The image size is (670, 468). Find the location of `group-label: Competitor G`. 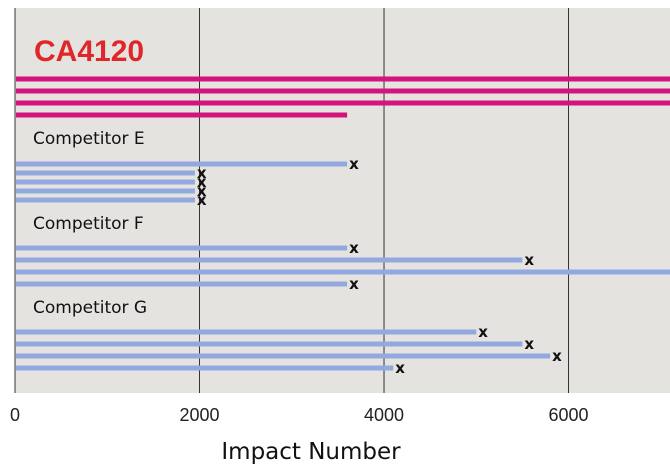

group-label: Competitor G is located at coordinates (90, 308).